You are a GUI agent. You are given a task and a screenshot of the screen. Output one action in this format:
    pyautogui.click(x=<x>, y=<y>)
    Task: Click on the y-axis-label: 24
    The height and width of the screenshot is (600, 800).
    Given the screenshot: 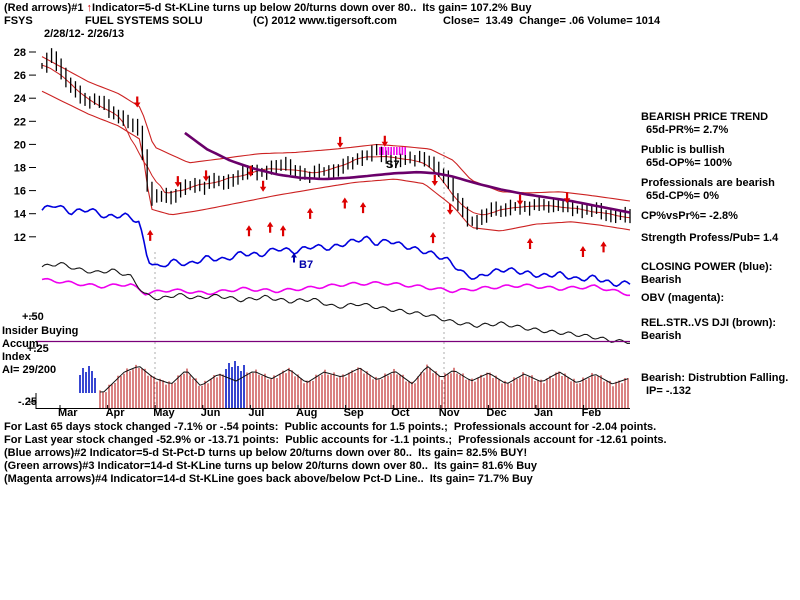 What is the action you would take?
    pyautogui.click(x=20, y=99)
    